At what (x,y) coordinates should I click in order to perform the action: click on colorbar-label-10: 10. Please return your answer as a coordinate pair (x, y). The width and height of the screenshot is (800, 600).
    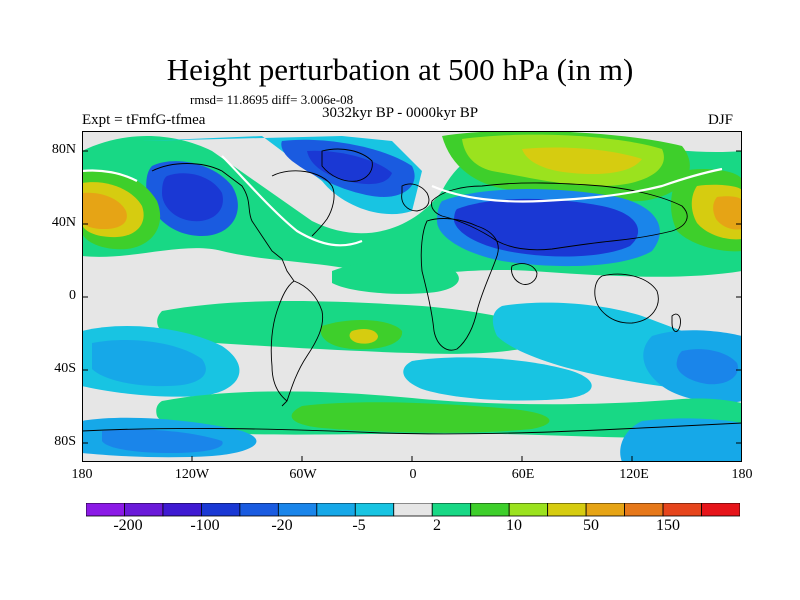
    Looking at the image, I should click on (514, 525).